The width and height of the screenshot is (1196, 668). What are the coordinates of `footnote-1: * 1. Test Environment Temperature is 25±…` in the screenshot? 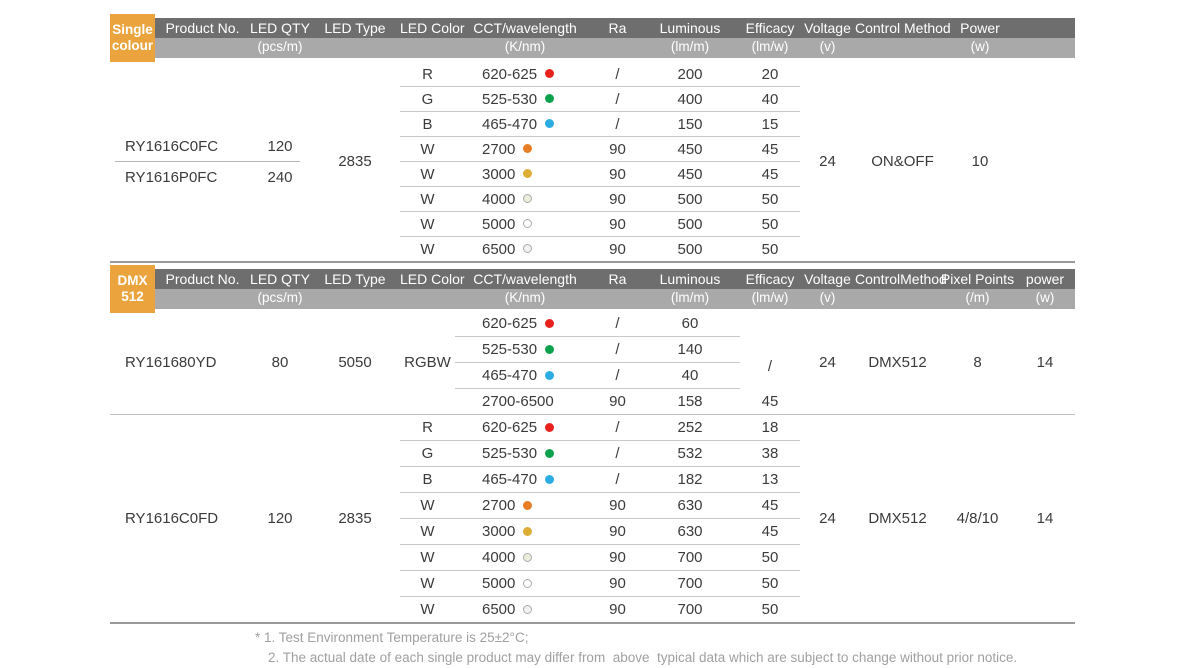 It's located at (392, 637).